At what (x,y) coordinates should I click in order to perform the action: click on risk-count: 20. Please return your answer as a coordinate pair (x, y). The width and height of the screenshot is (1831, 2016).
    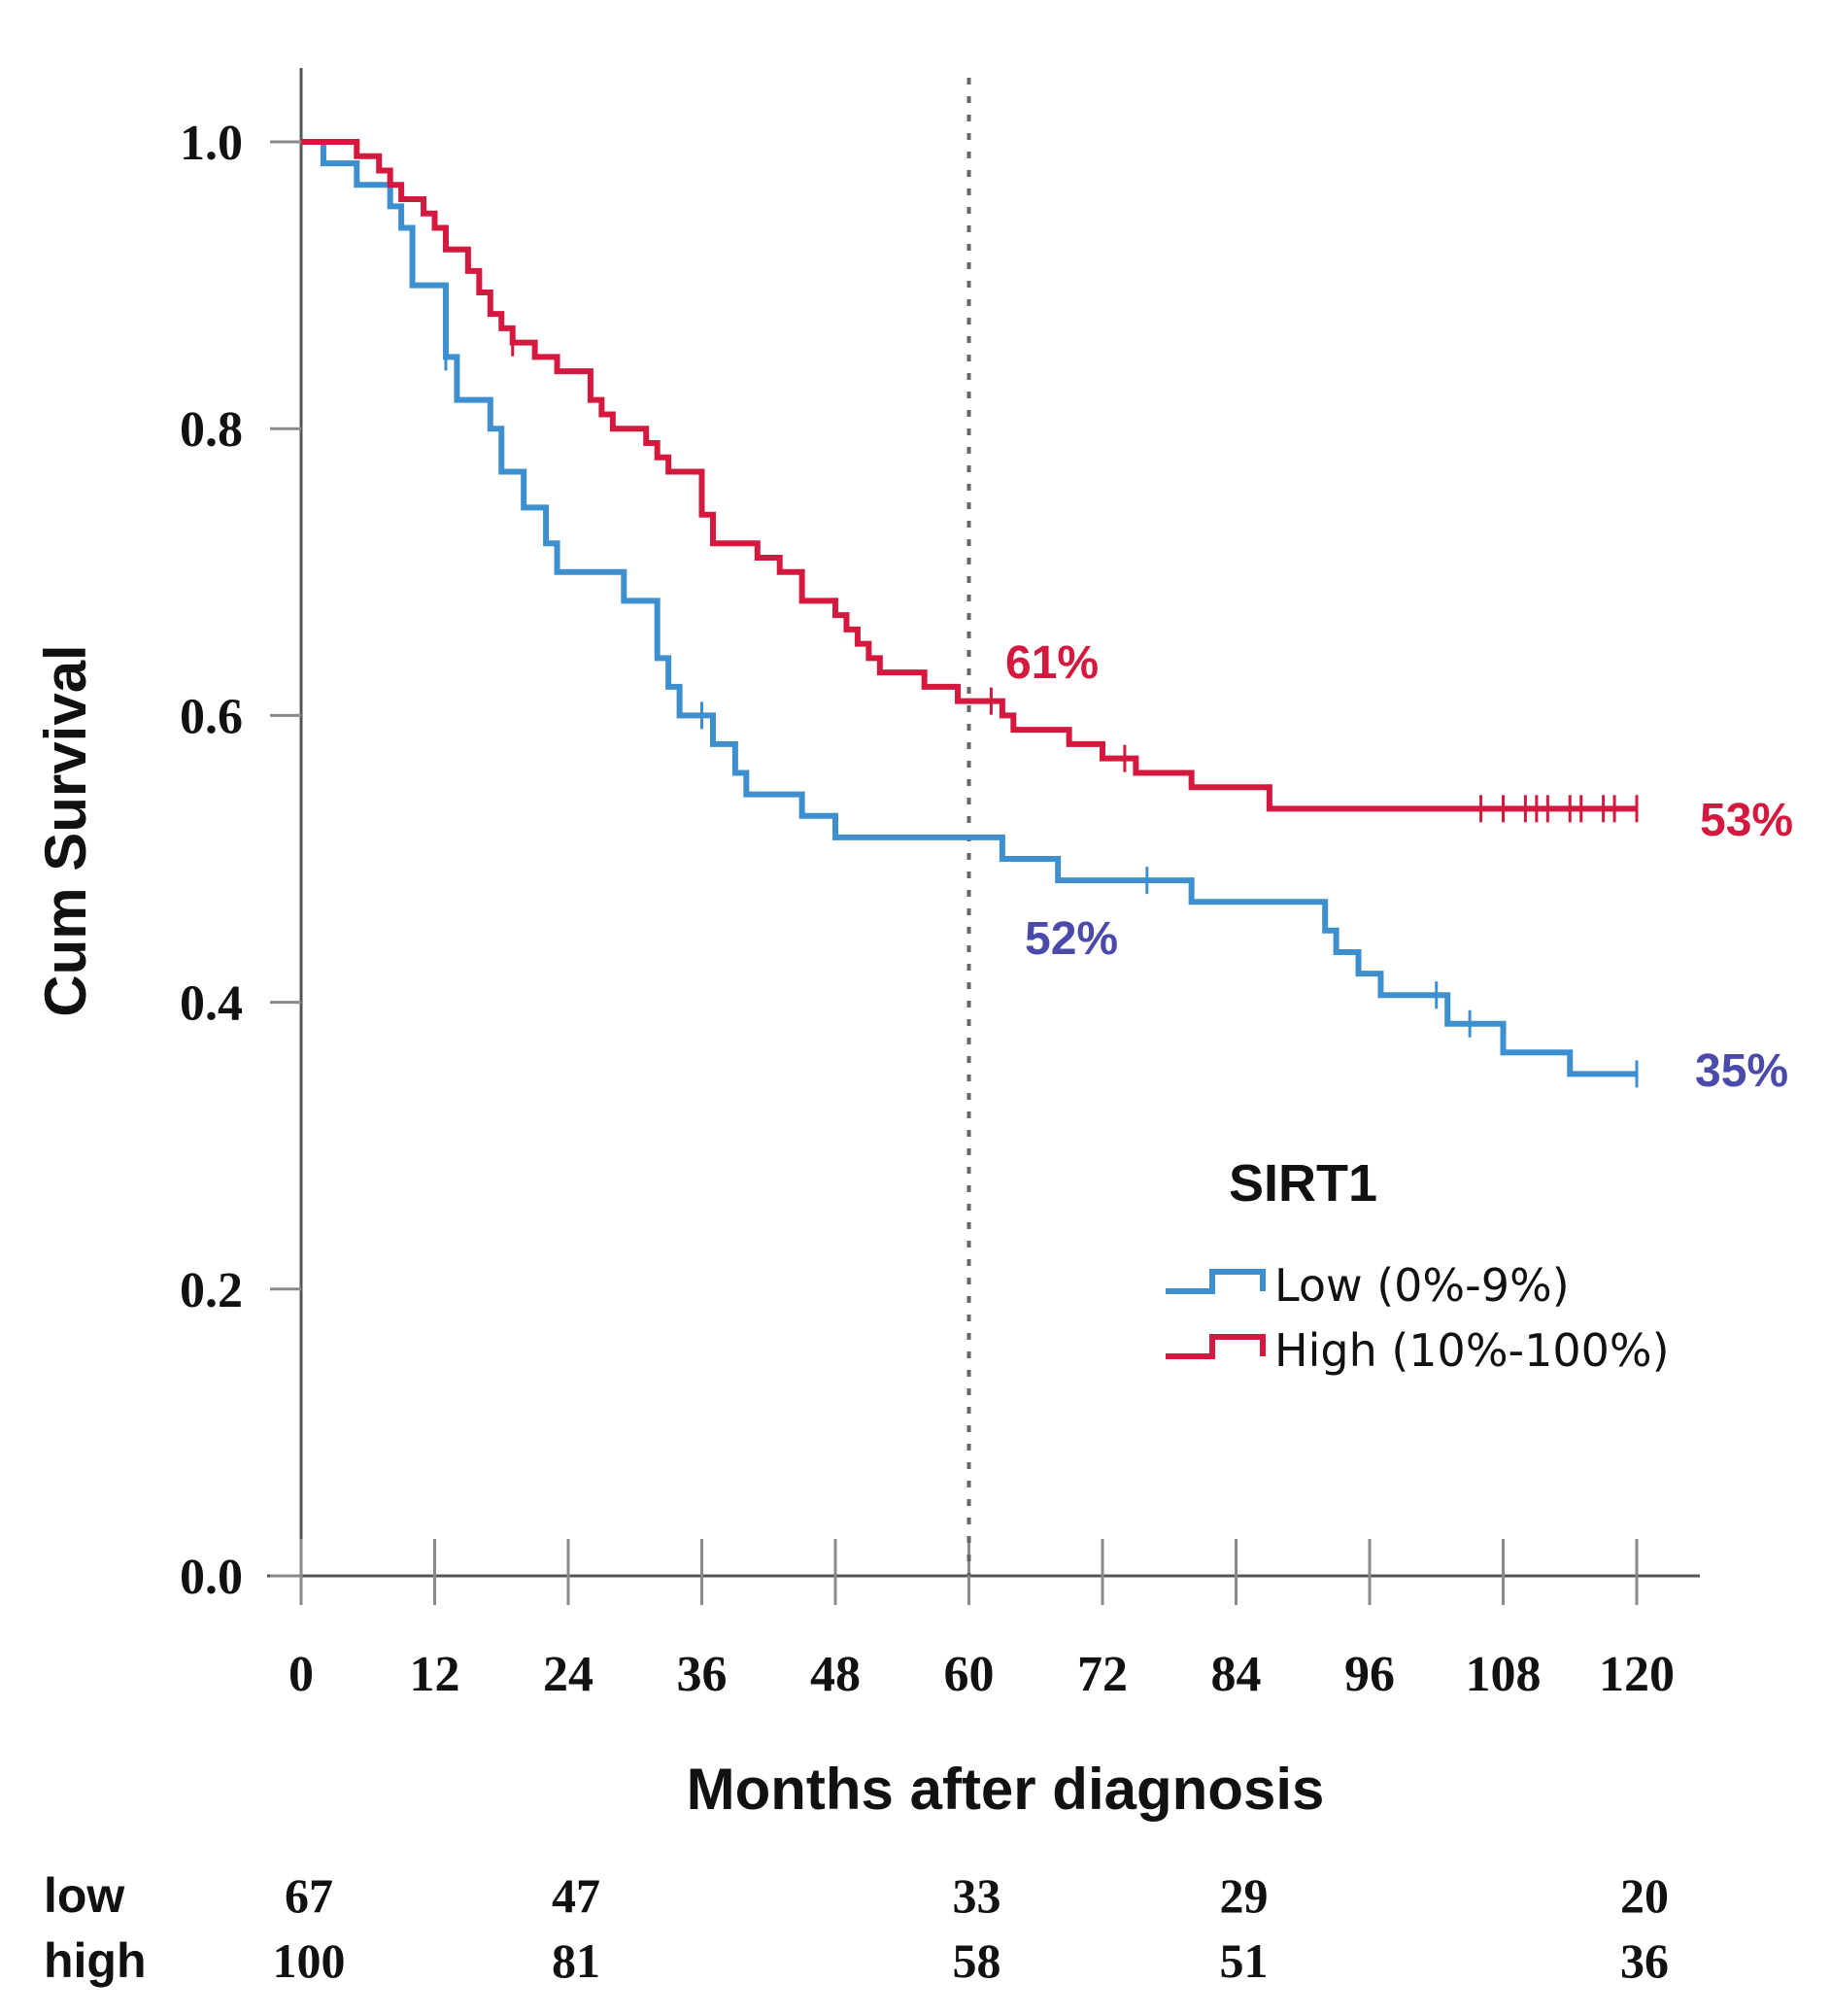
    Looking at the image, I should click on (1645, 1895).